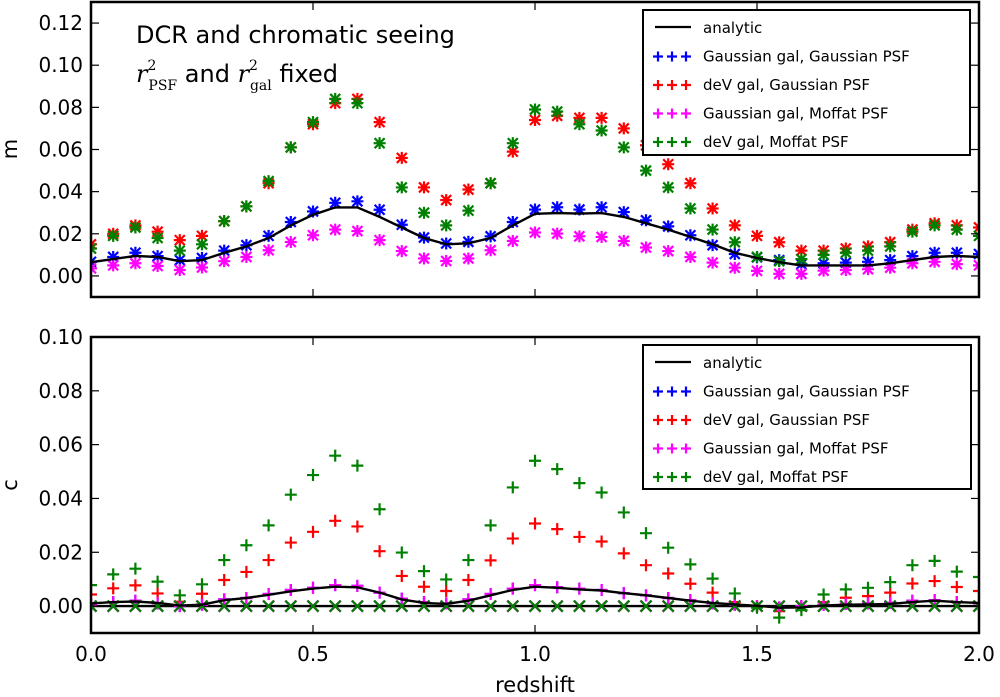  Describe the element at coordinates (771, 114) in the screenshot. I see `legend-entry: Gaussian gal, Moffat PSF` at that location.